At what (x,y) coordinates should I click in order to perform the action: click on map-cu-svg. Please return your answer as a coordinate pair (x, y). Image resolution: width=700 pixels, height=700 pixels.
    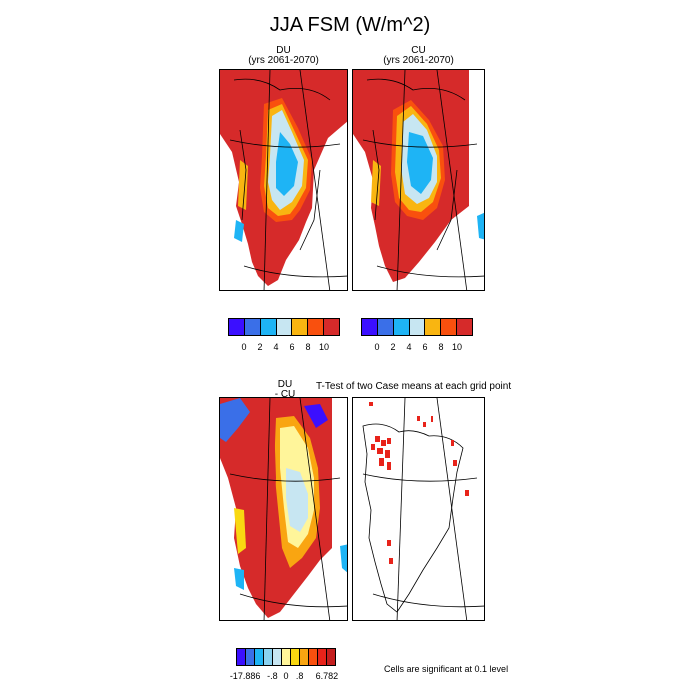
    Looking at the image, I should click on (418, 180).